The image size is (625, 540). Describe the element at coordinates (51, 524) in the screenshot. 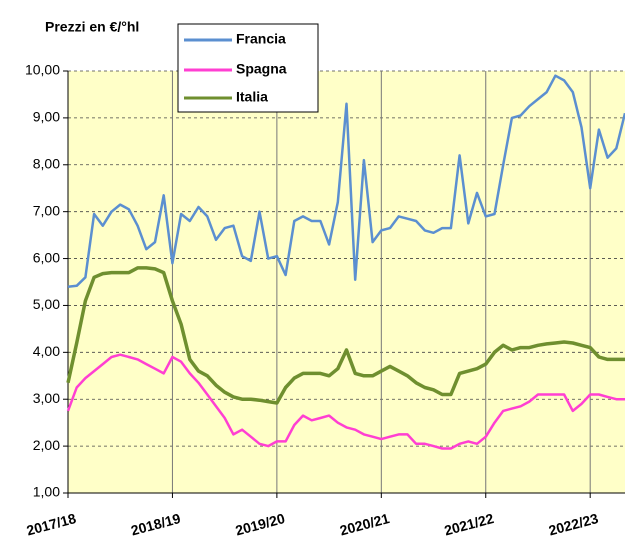

I see `x-tick-label: 2017/18` at that location.